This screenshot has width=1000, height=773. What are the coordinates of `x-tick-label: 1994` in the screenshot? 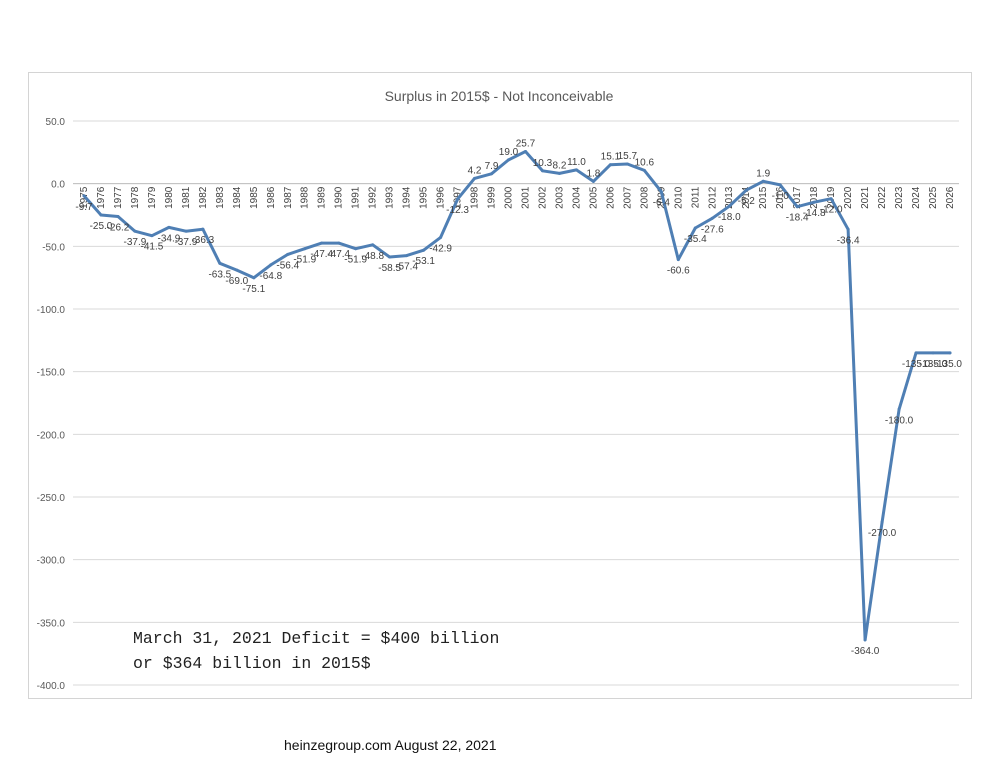 It's located at (407, 197).